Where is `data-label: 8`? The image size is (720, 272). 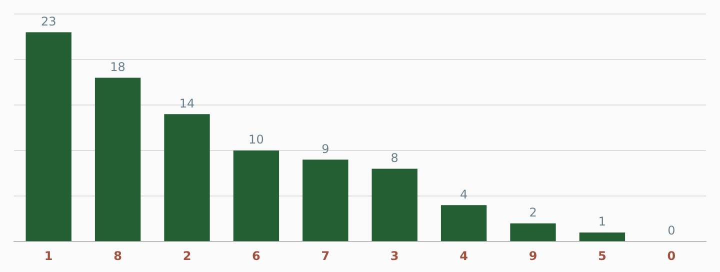
data-label: 8 is located at coordinates (394, 157).